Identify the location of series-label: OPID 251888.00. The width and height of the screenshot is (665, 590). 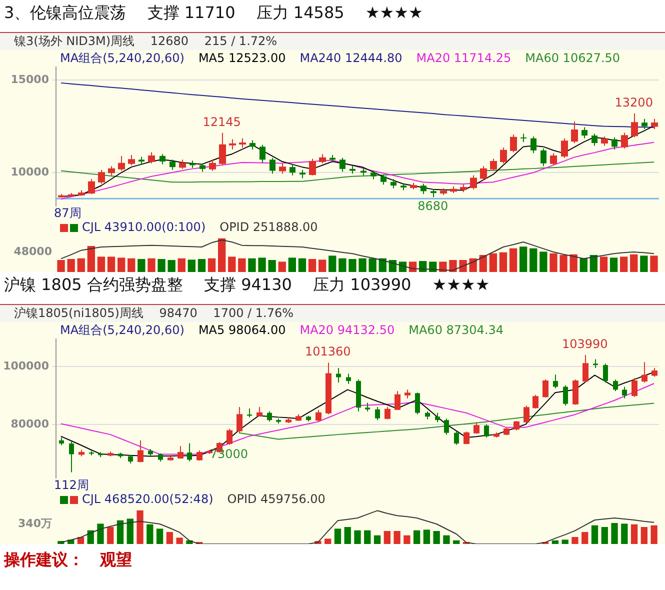
(269, 227).